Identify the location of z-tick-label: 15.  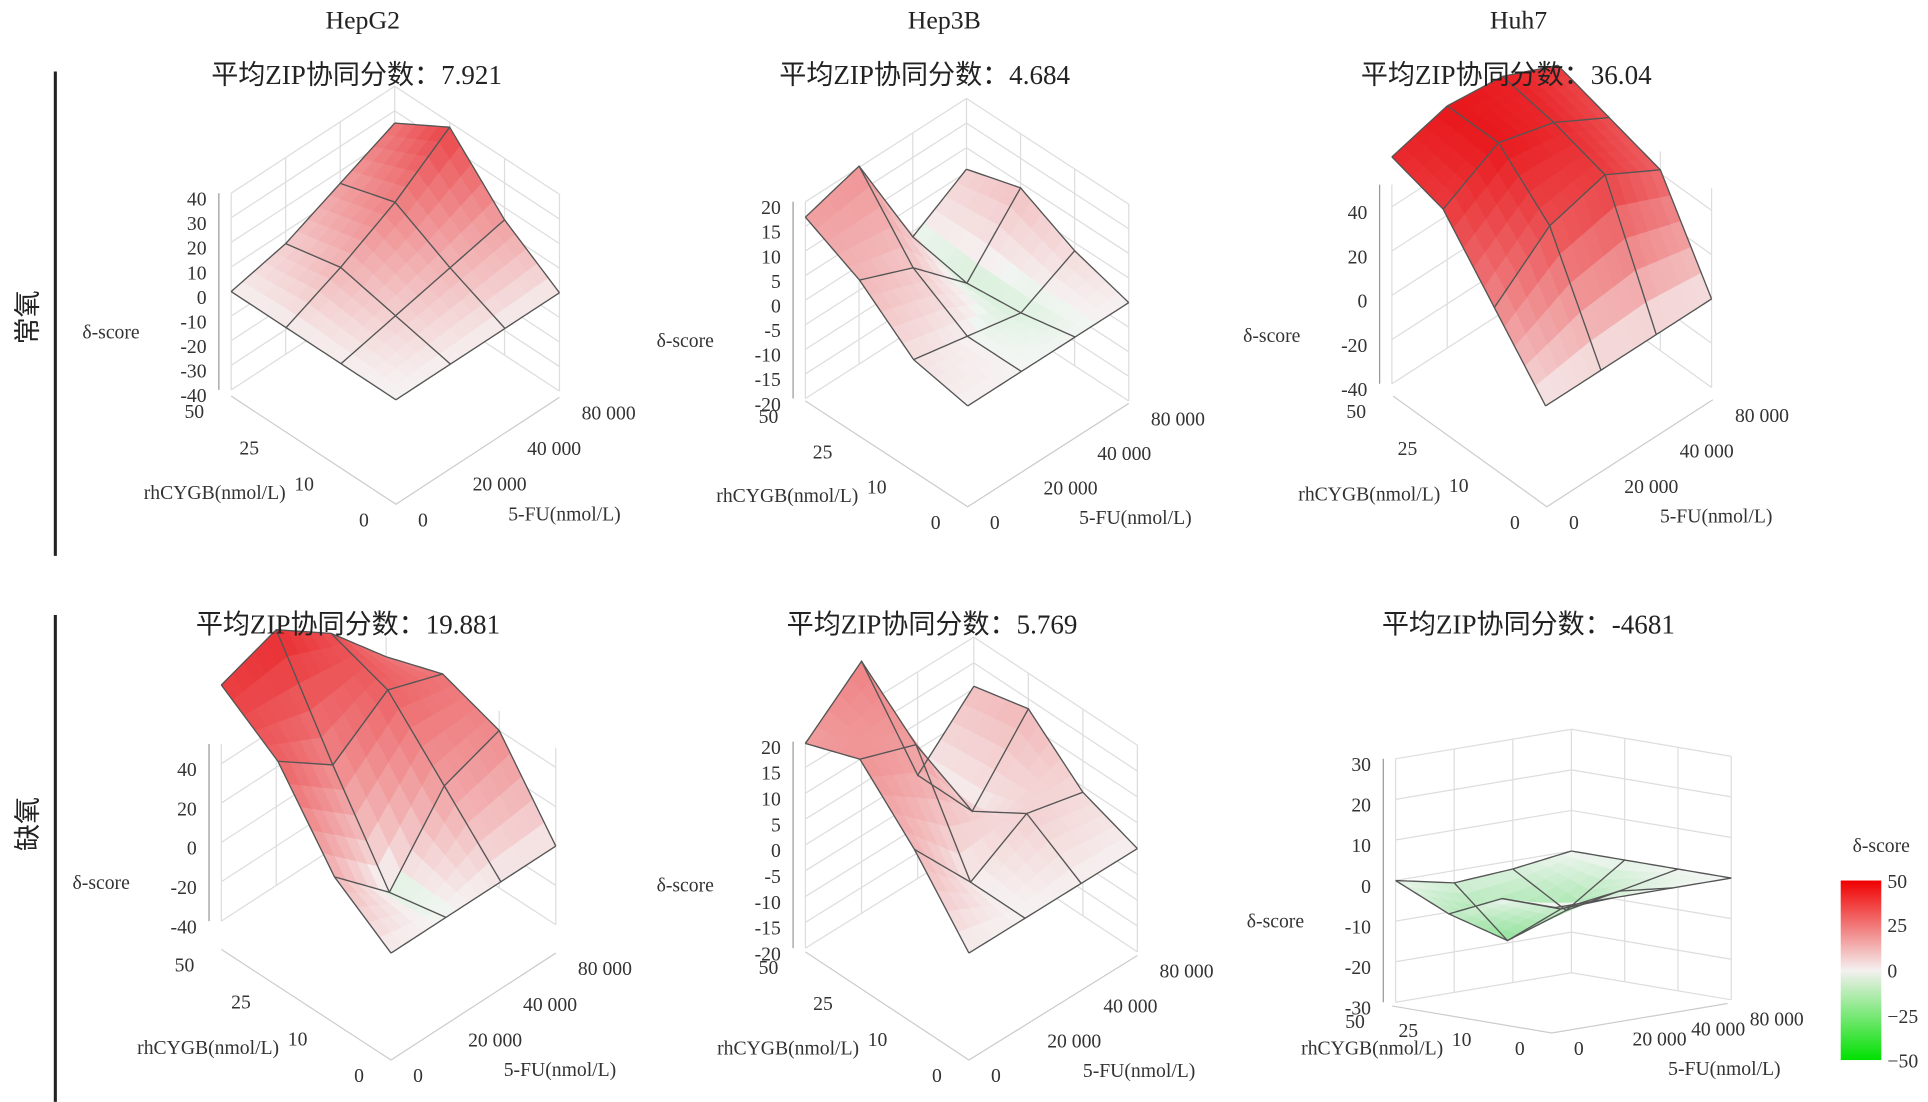
(771, 774).